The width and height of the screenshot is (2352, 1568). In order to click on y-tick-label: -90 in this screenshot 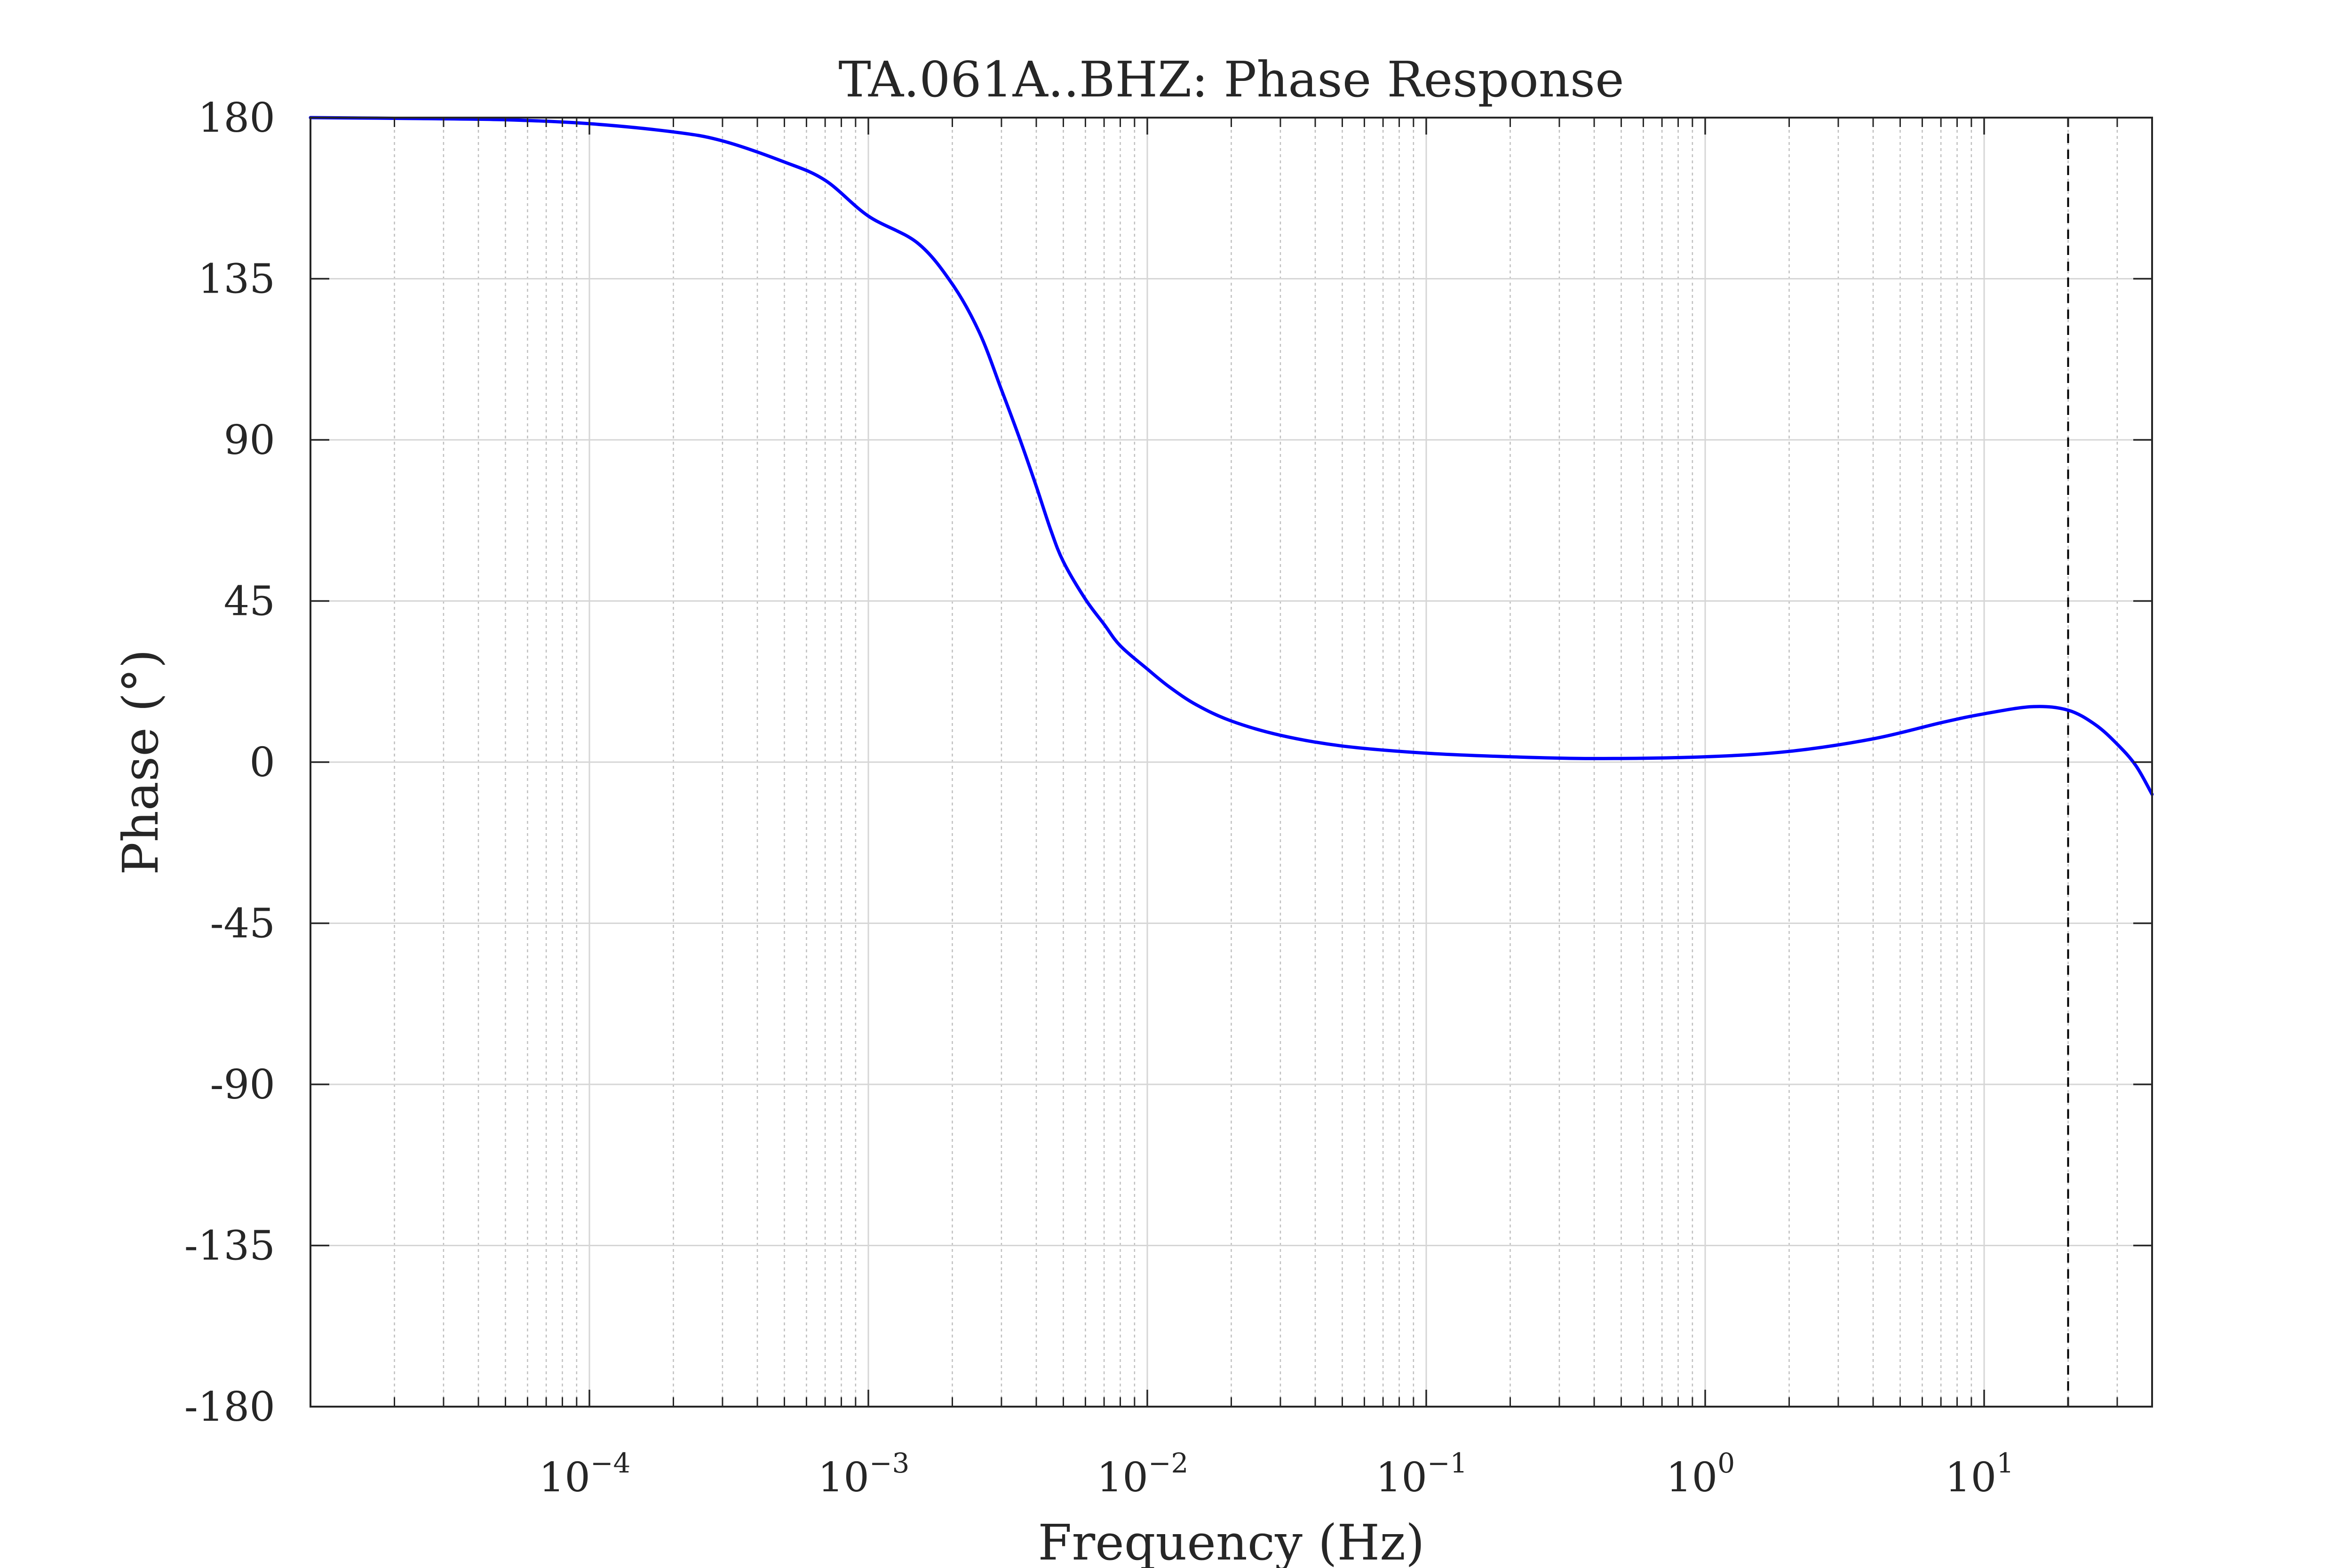, I will do `click(243, 1084)`.